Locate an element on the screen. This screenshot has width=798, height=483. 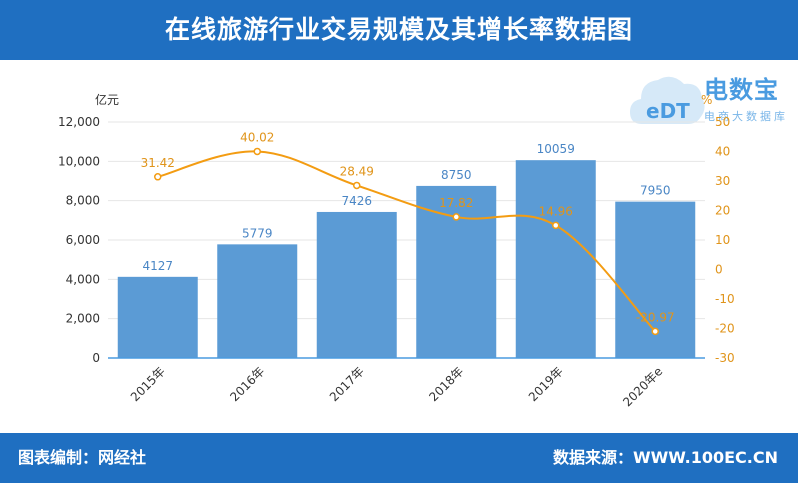
bar-value-label: 7426 is located at coordinates (356, 201).